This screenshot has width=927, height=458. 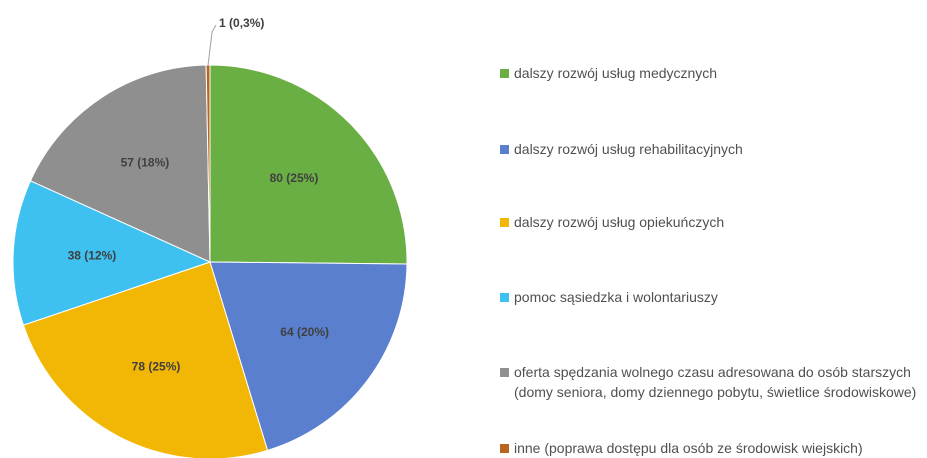 What do you see at coordinates (241, 23) in the screenshot?
I see `data-label: 1 (0,3%)` at bounding box center [241, 23].